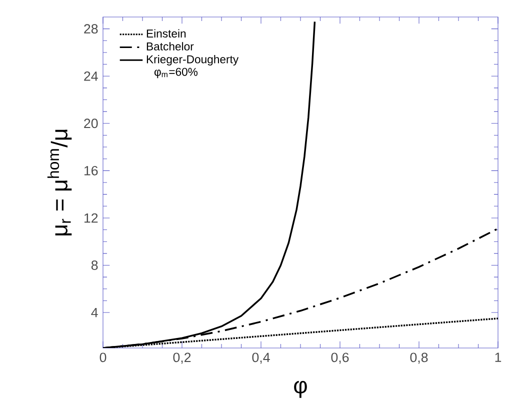 The height and width of the screenshot is (415, 508). Describe the element at coordinates (91, 76) in the screenshot. I see `y-tick-label: 24` at that location.